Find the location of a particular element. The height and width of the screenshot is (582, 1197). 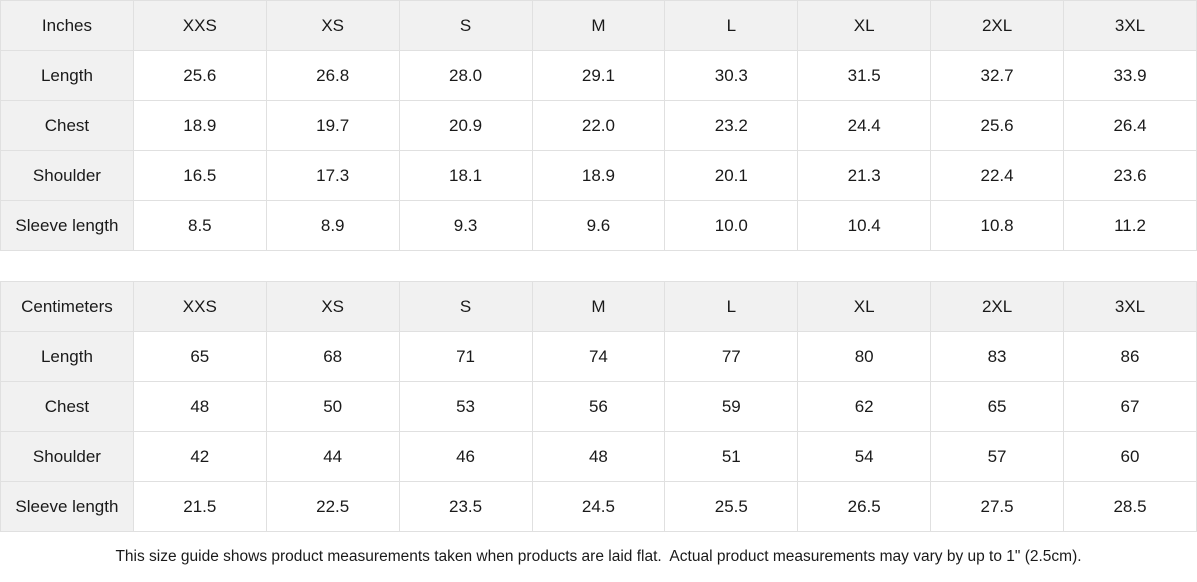

measurement-value-cell: 46 is located at coordinates (465, 456).